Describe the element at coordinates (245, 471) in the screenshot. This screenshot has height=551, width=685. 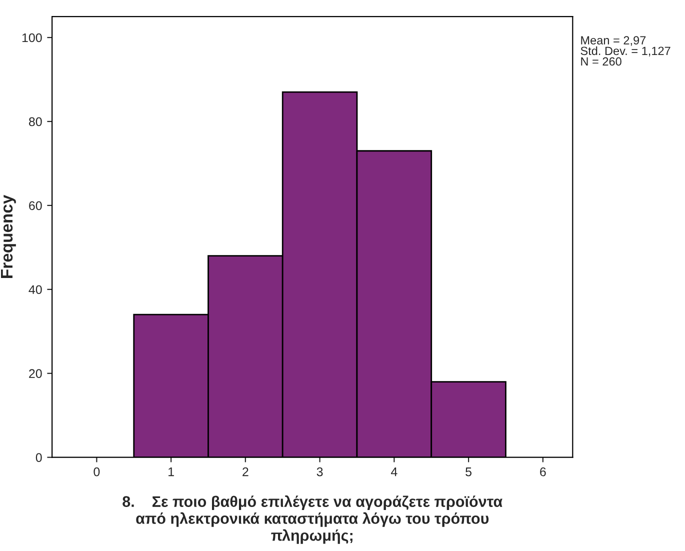
I see `x-tick-label: 2` at that location.